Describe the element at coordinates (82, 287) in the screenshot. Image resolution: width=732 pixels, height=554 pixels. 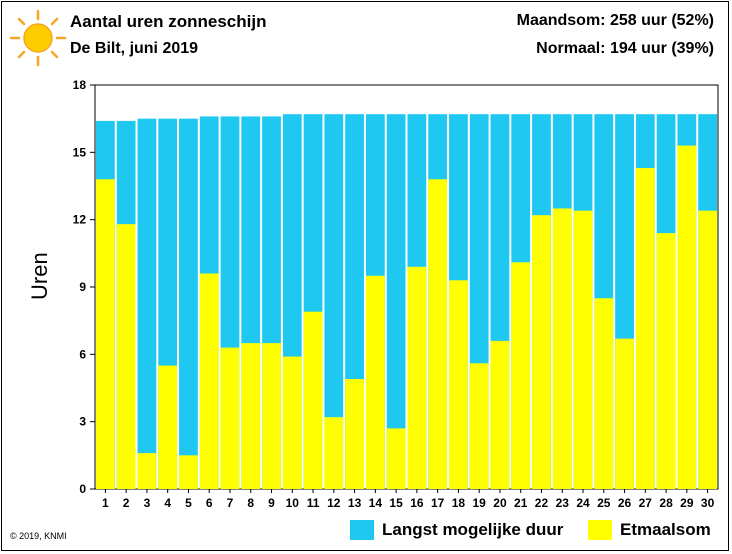
I see `y-tick-label: 9` at that location.